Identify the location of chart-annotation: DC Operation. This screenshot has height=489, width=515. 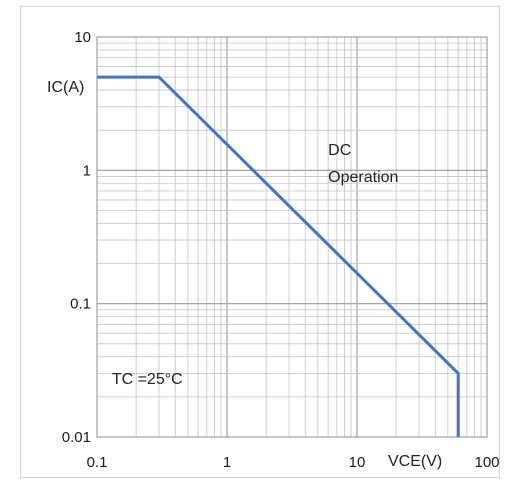
(363, 164).